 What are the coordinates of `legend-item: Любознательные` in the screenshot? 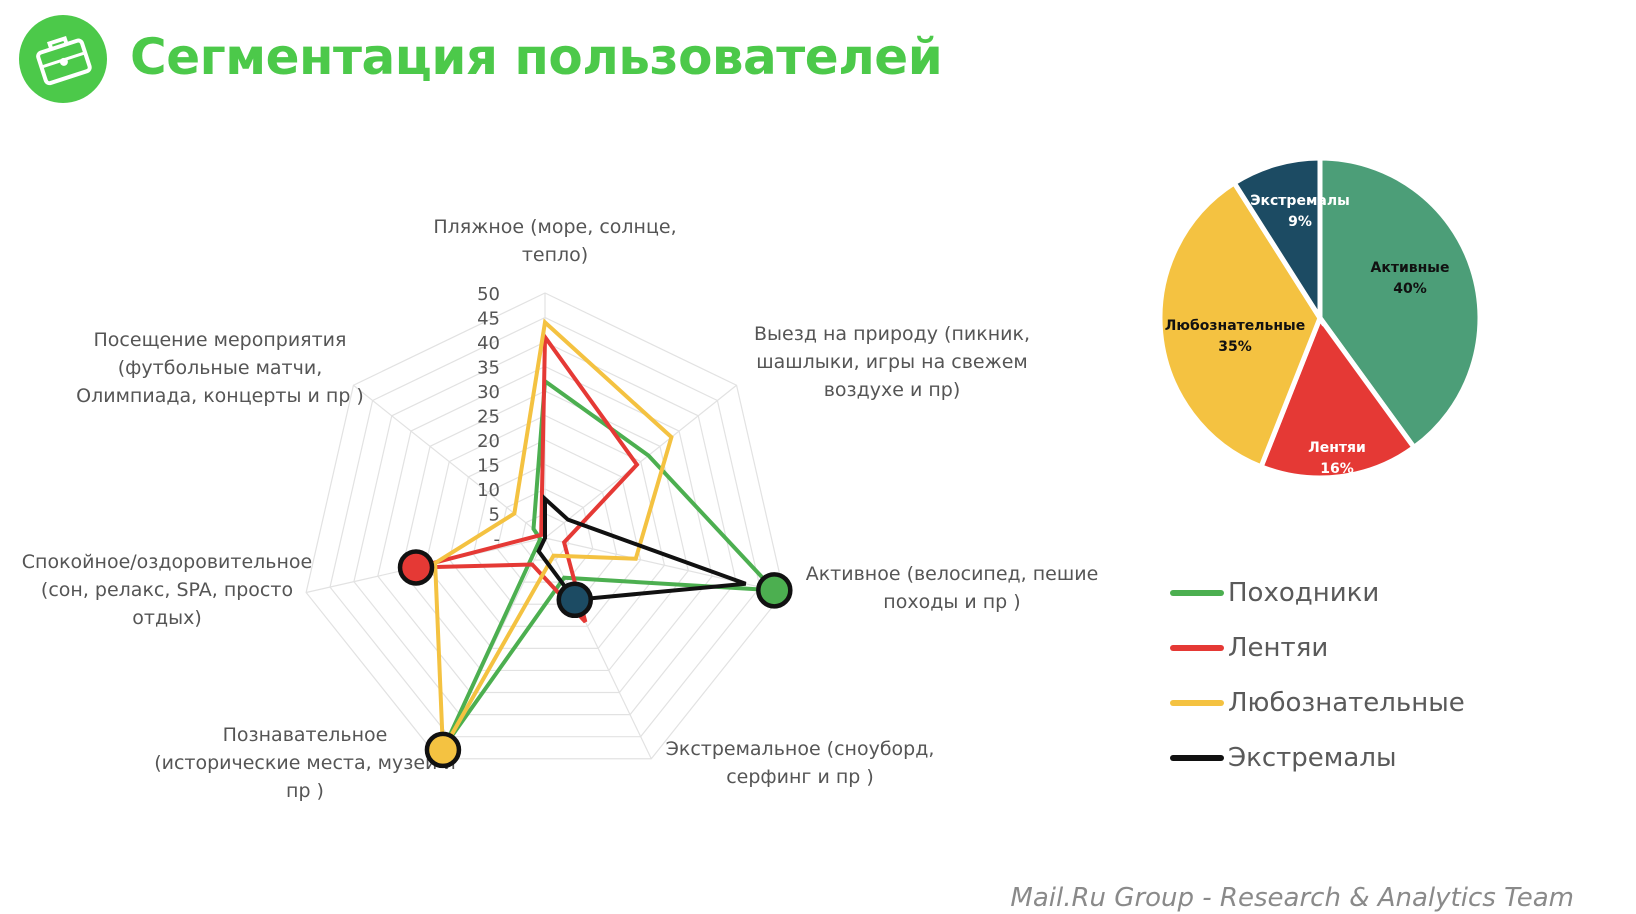 It's located at (1317, 702).